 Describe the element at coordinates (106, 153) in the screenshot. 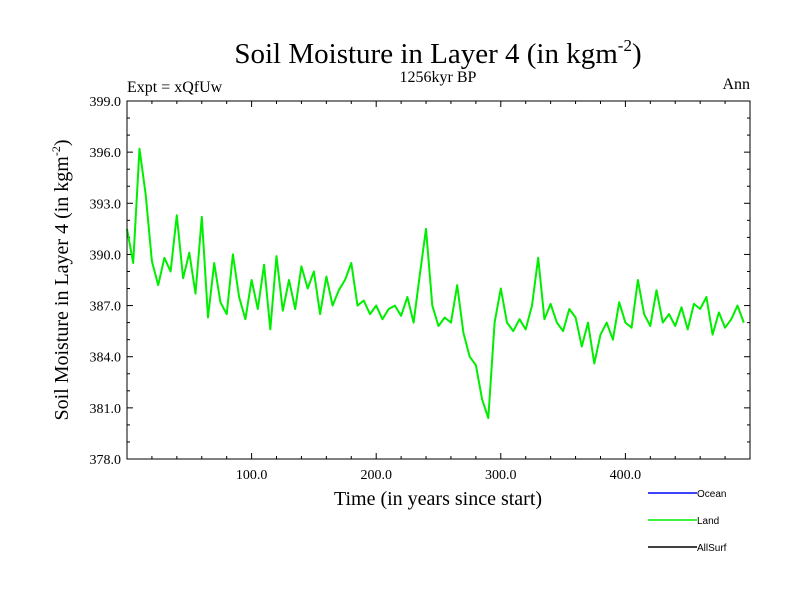

I see `y-tick-label: 396.0` at that location.